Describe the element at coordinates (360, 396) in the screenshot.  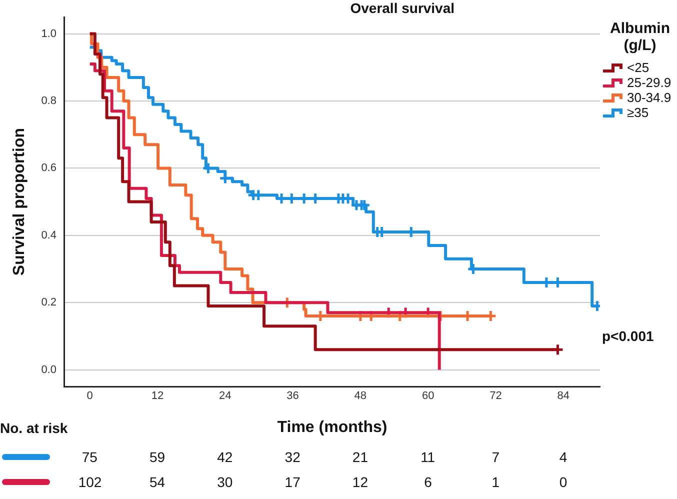
I see `x-tick-label: 48` at that location.